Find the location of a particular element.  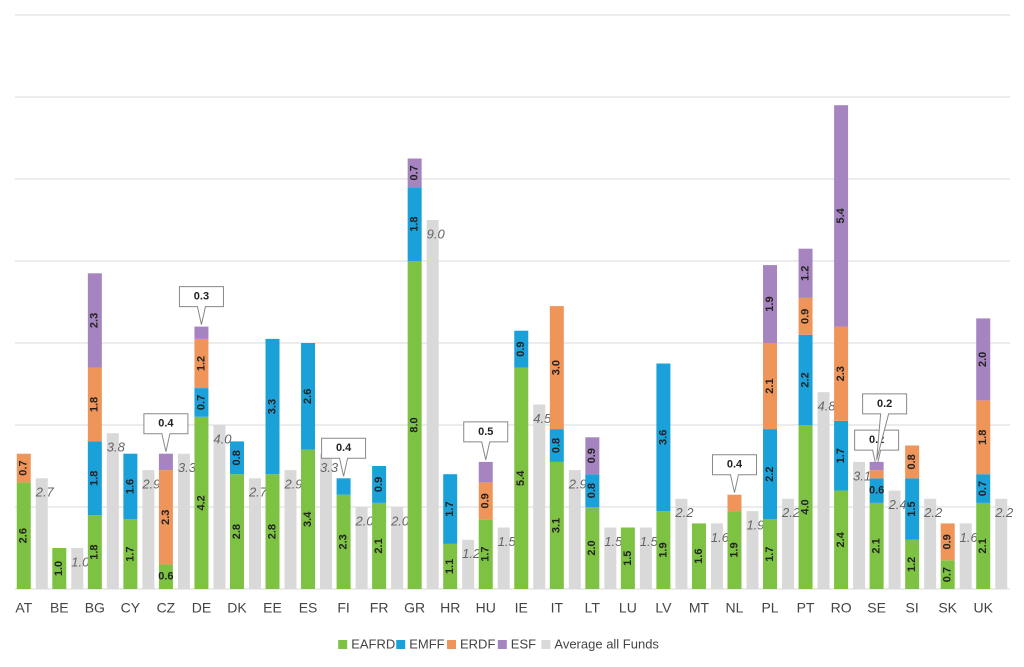

data-label: 0.8 is located at coordinates (592, 490).